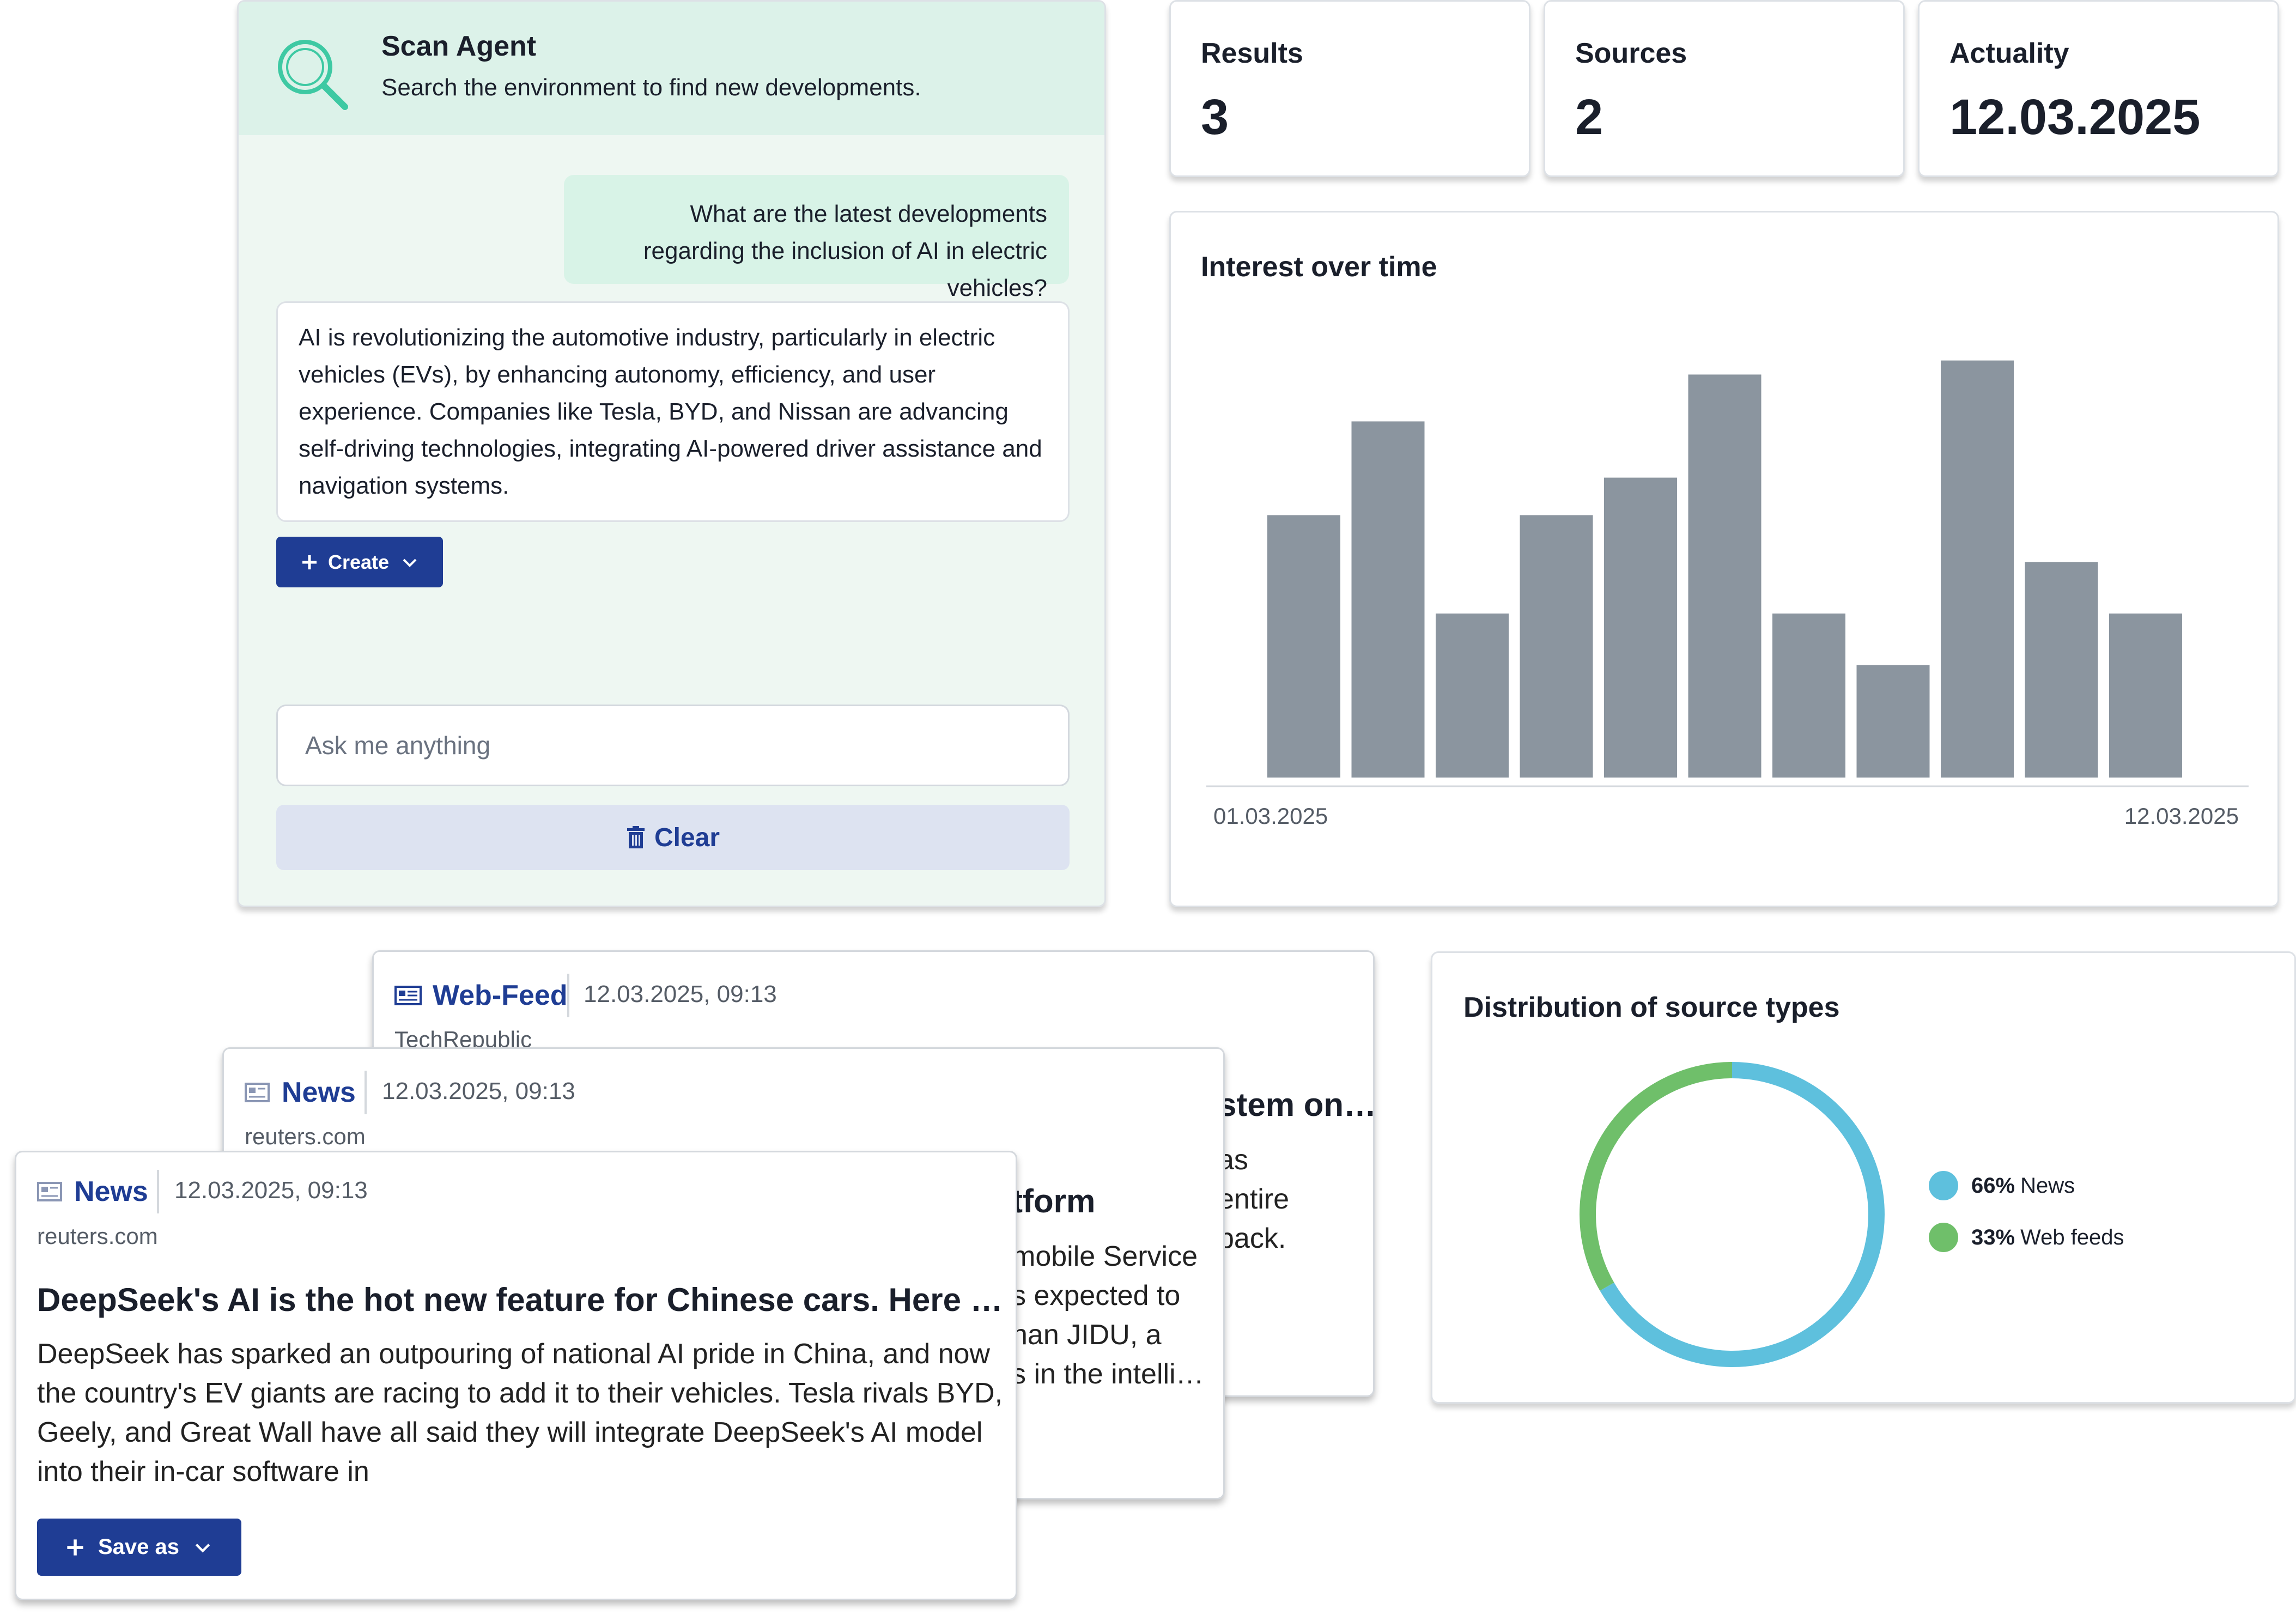 The height and width of the screenshot is (1615, 2296). I want to click on clear-button: Clear, so click(673, 837).